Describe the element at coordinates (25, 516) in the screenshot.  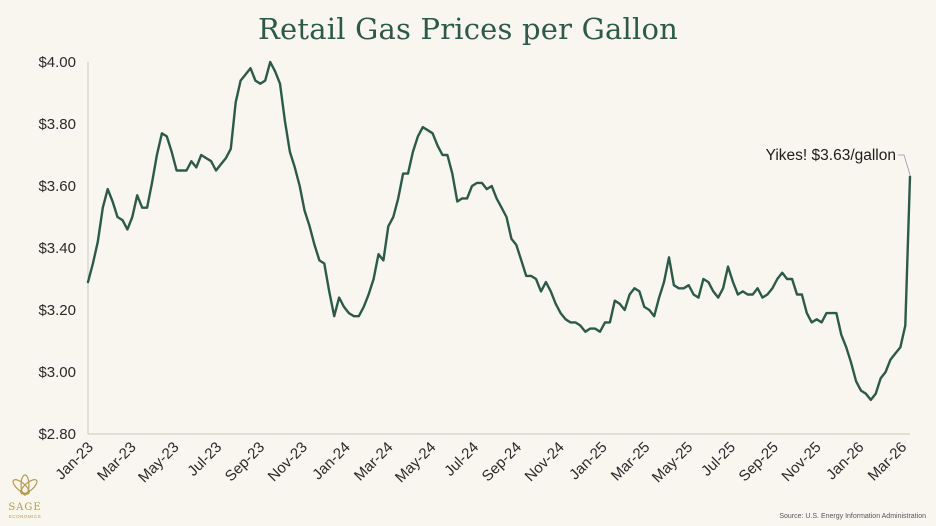
I see `logo-subtitle: ECONOMICS` at that location.